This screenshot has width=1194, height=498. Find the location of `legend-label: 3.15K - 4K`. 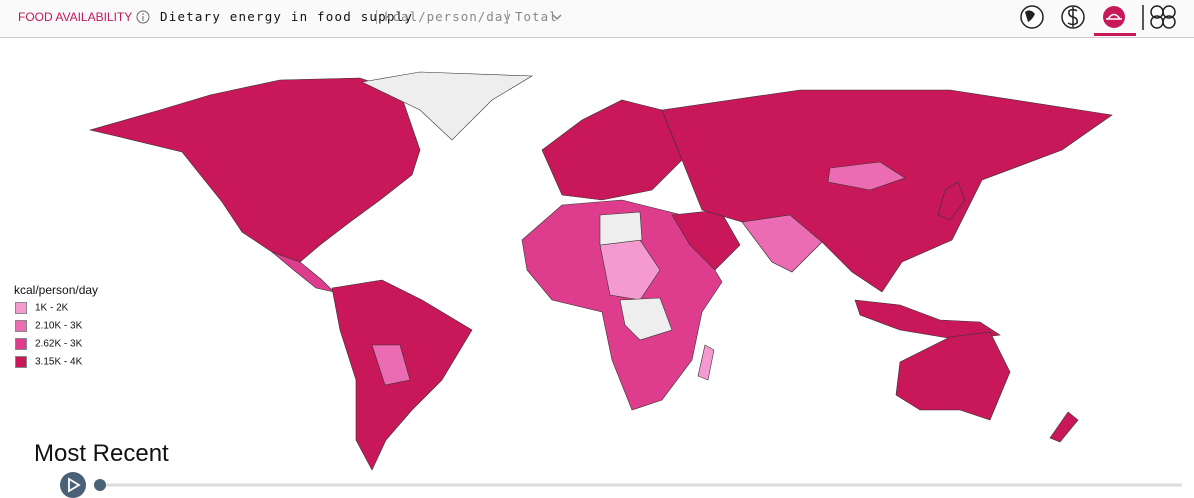

legend-label: 3.15K - 4K is located at coordinates (59, 362).